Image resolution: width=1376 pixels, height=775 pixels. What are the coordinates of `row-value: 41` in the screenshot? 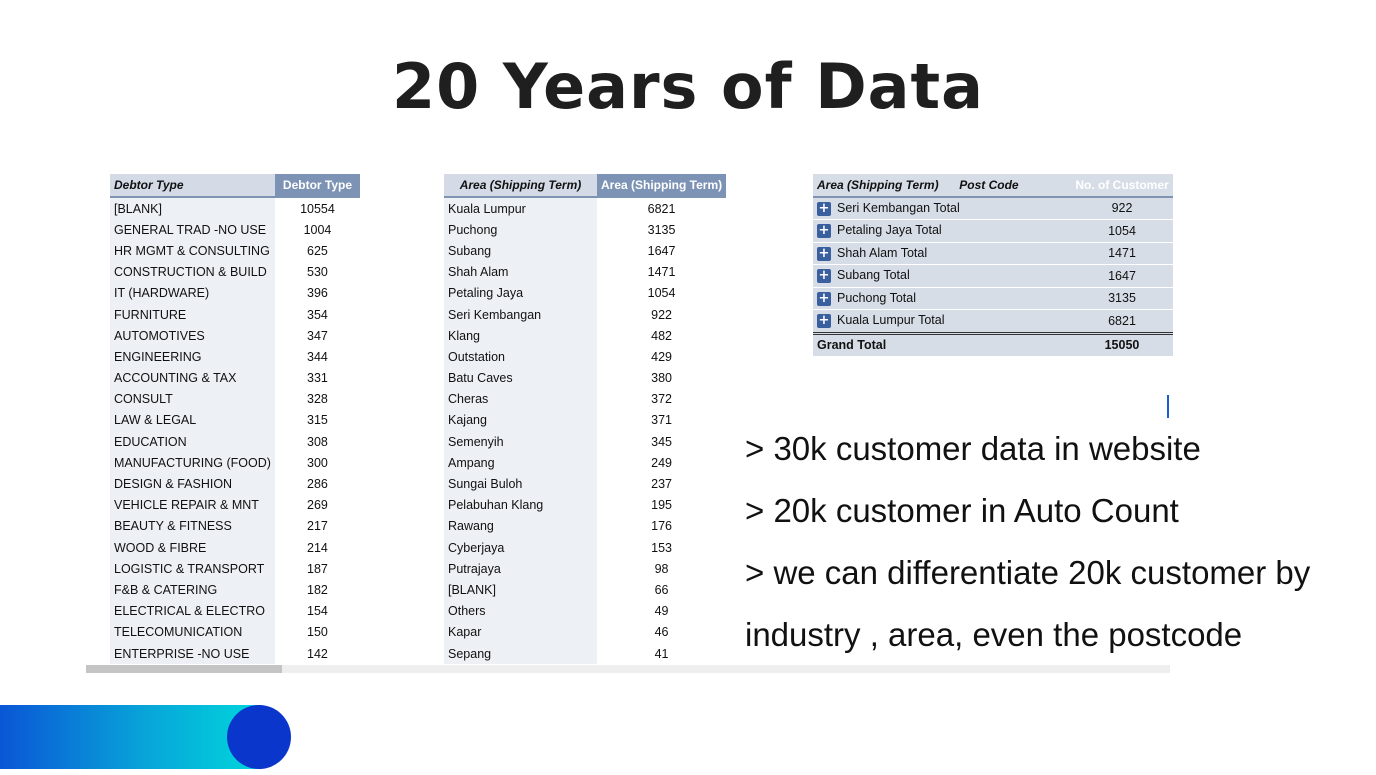 It's located at (661, 653).